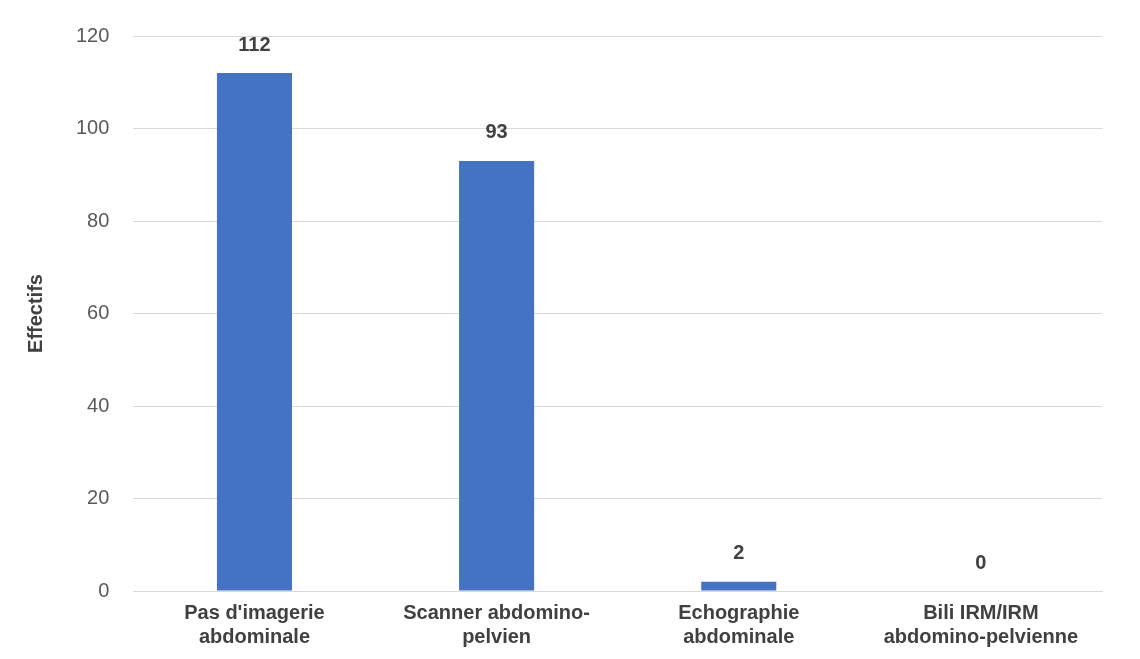 This screenshot has width=1140, height=659. Describe the element at coordinates (98, 497) in the screenshot. I see `y-tick-label: 20` at that location.